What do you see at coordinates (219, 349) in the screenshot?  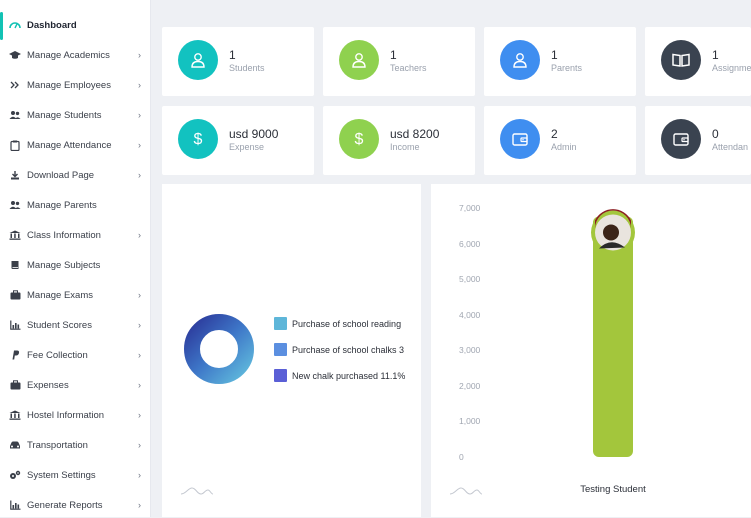 I see `donut-ring` at bounding box center [219, 349].